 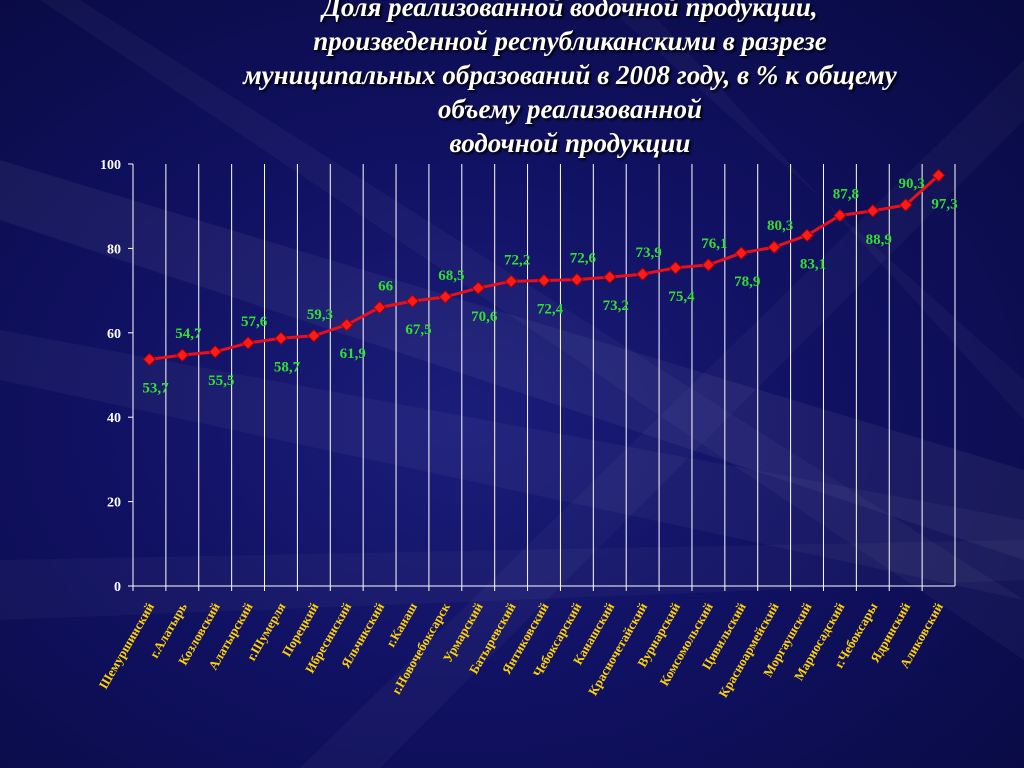 I want to click on data-label: 54,7, so click(x=188, y=334).